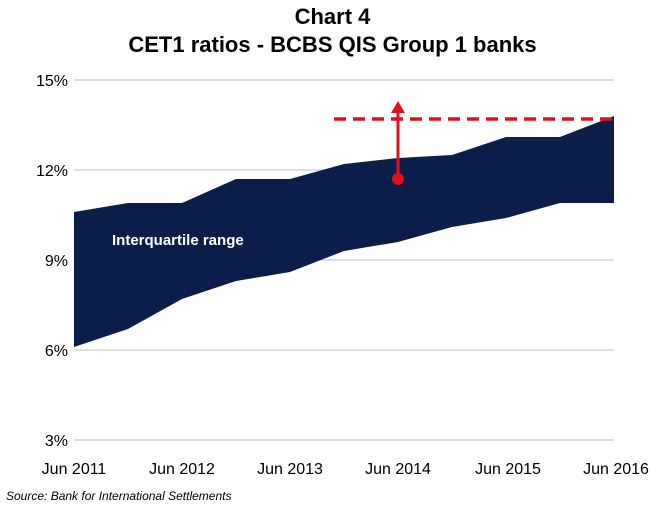  I want to click on y-axis: 3% 6% 9% 12% 15%, so click(52, 261).